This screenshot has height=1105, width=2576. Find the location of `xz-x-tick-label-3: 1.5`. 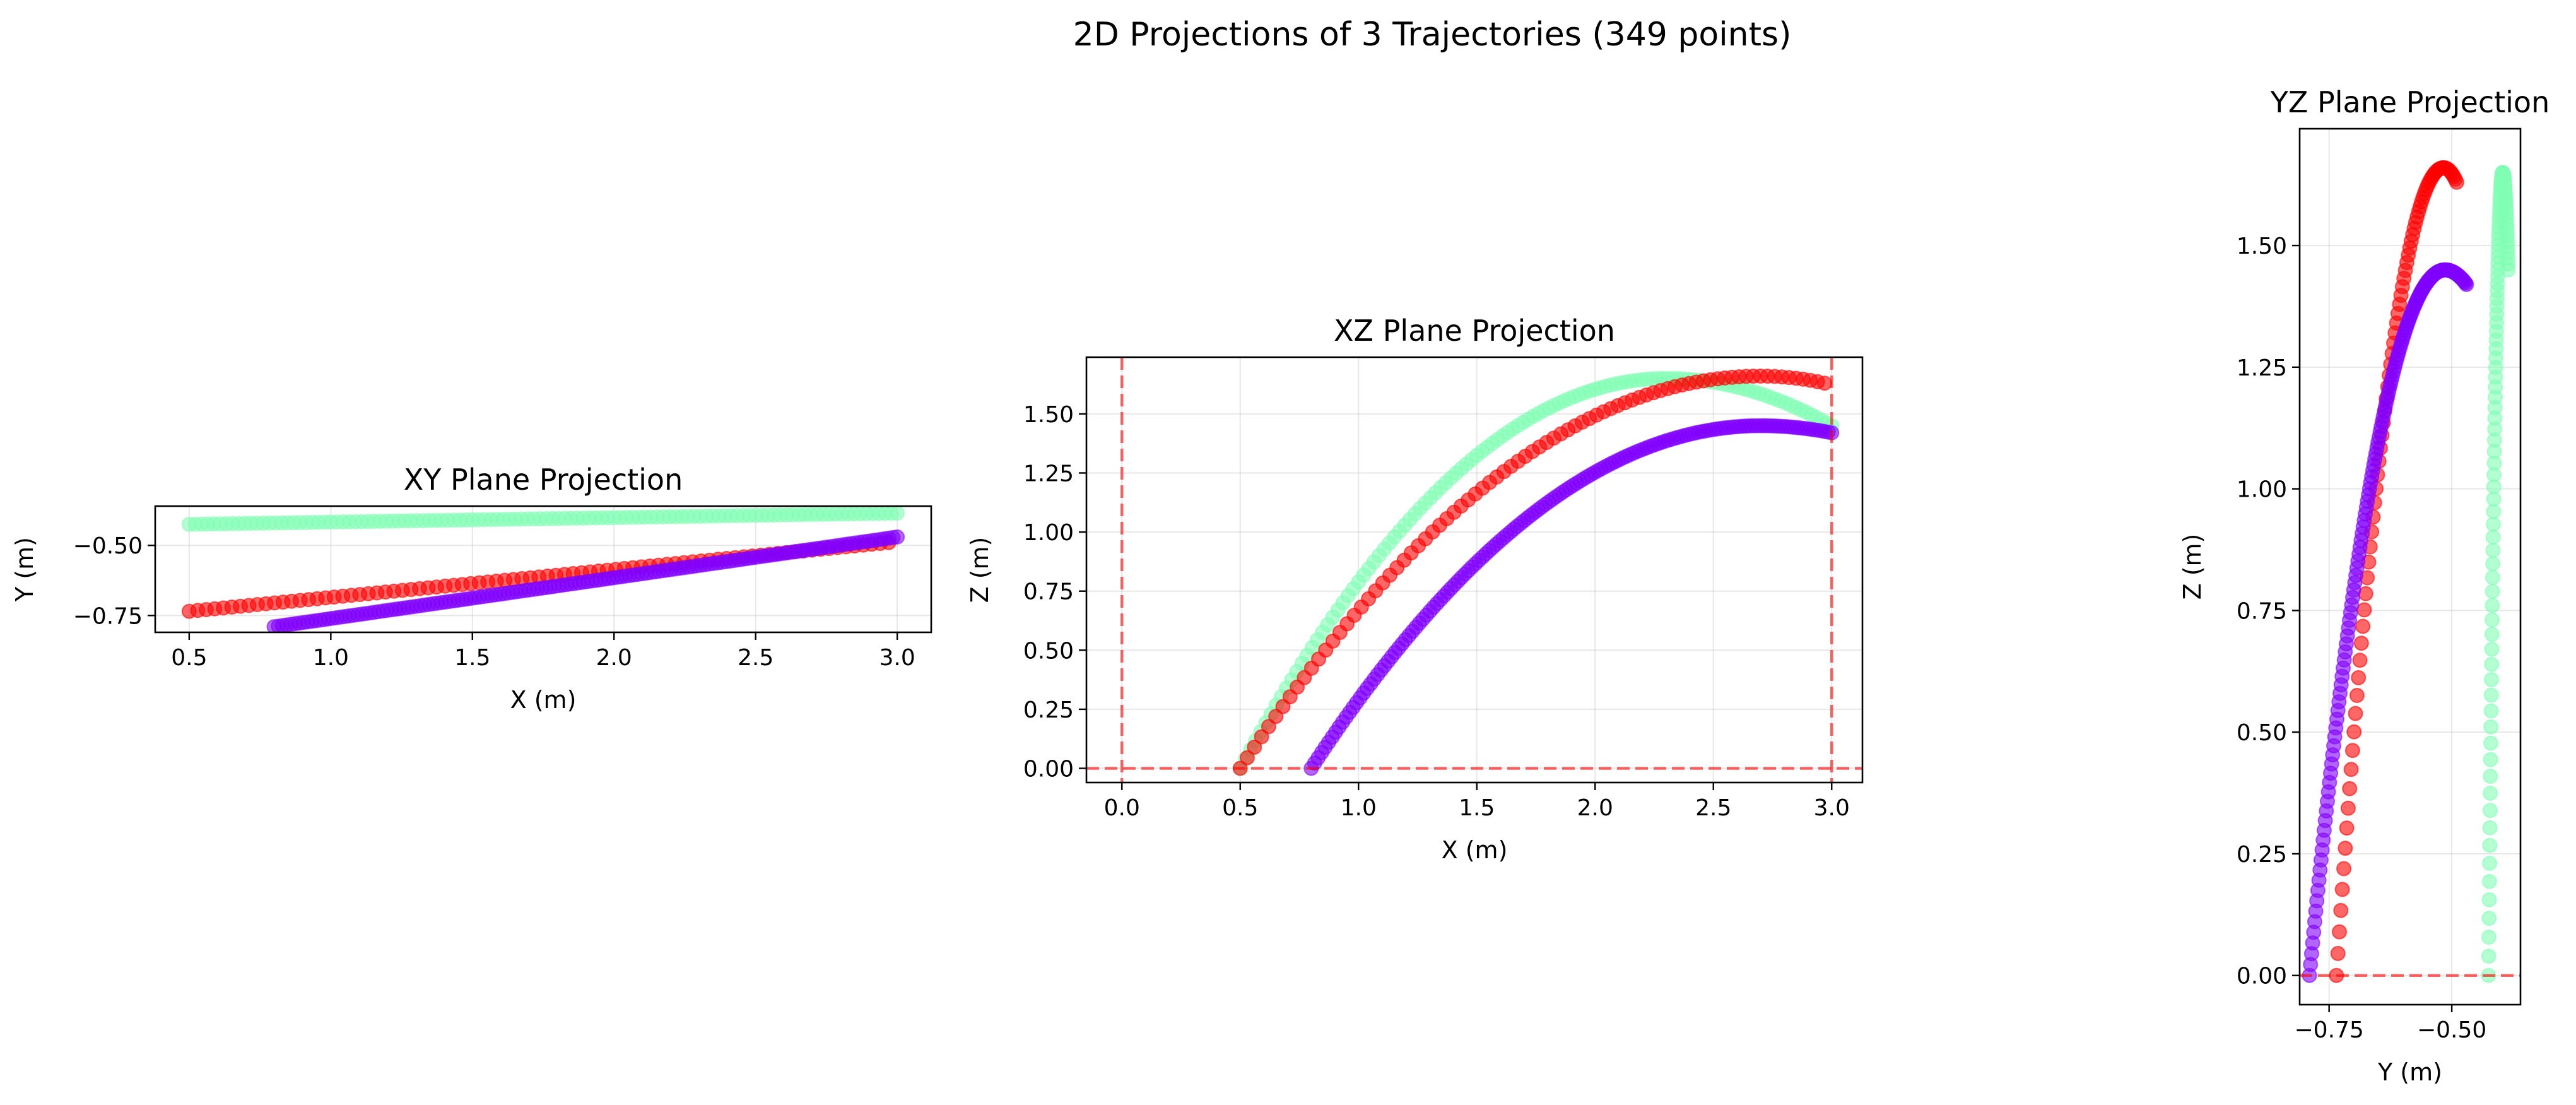

xz-x-tick-label-3: 1.5 is located at coordinates (1477, 808).